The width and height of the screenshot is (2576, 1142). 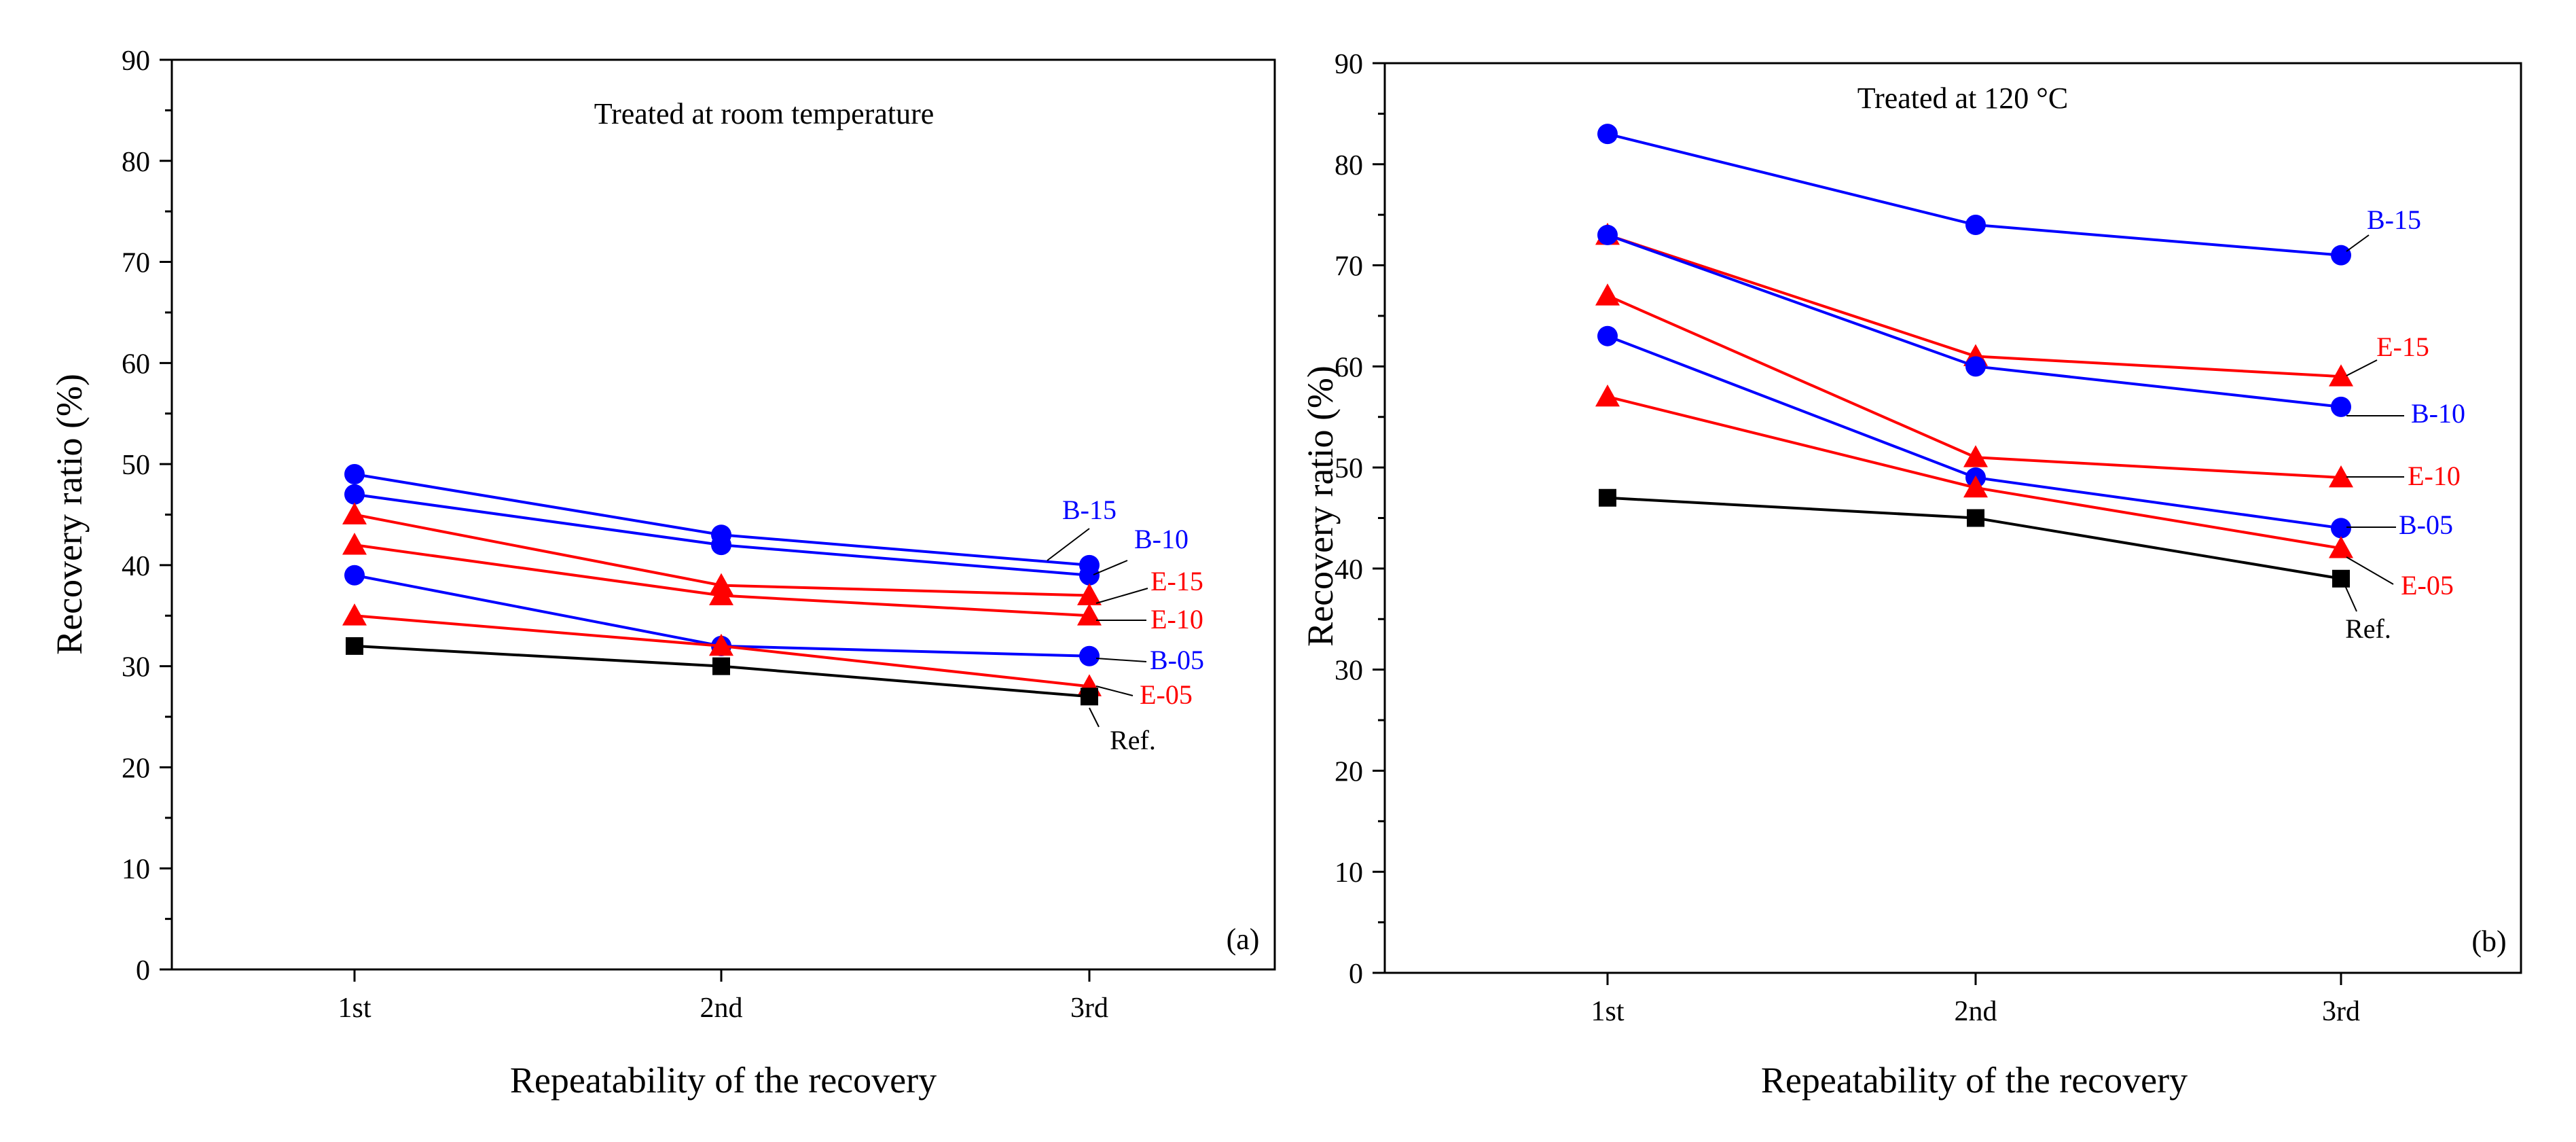 What do you see at coordinates (1963, 98) in the screenshot?
I see `panel-b-title: Treated at 120 °C` at bounding box center [1963, 98].